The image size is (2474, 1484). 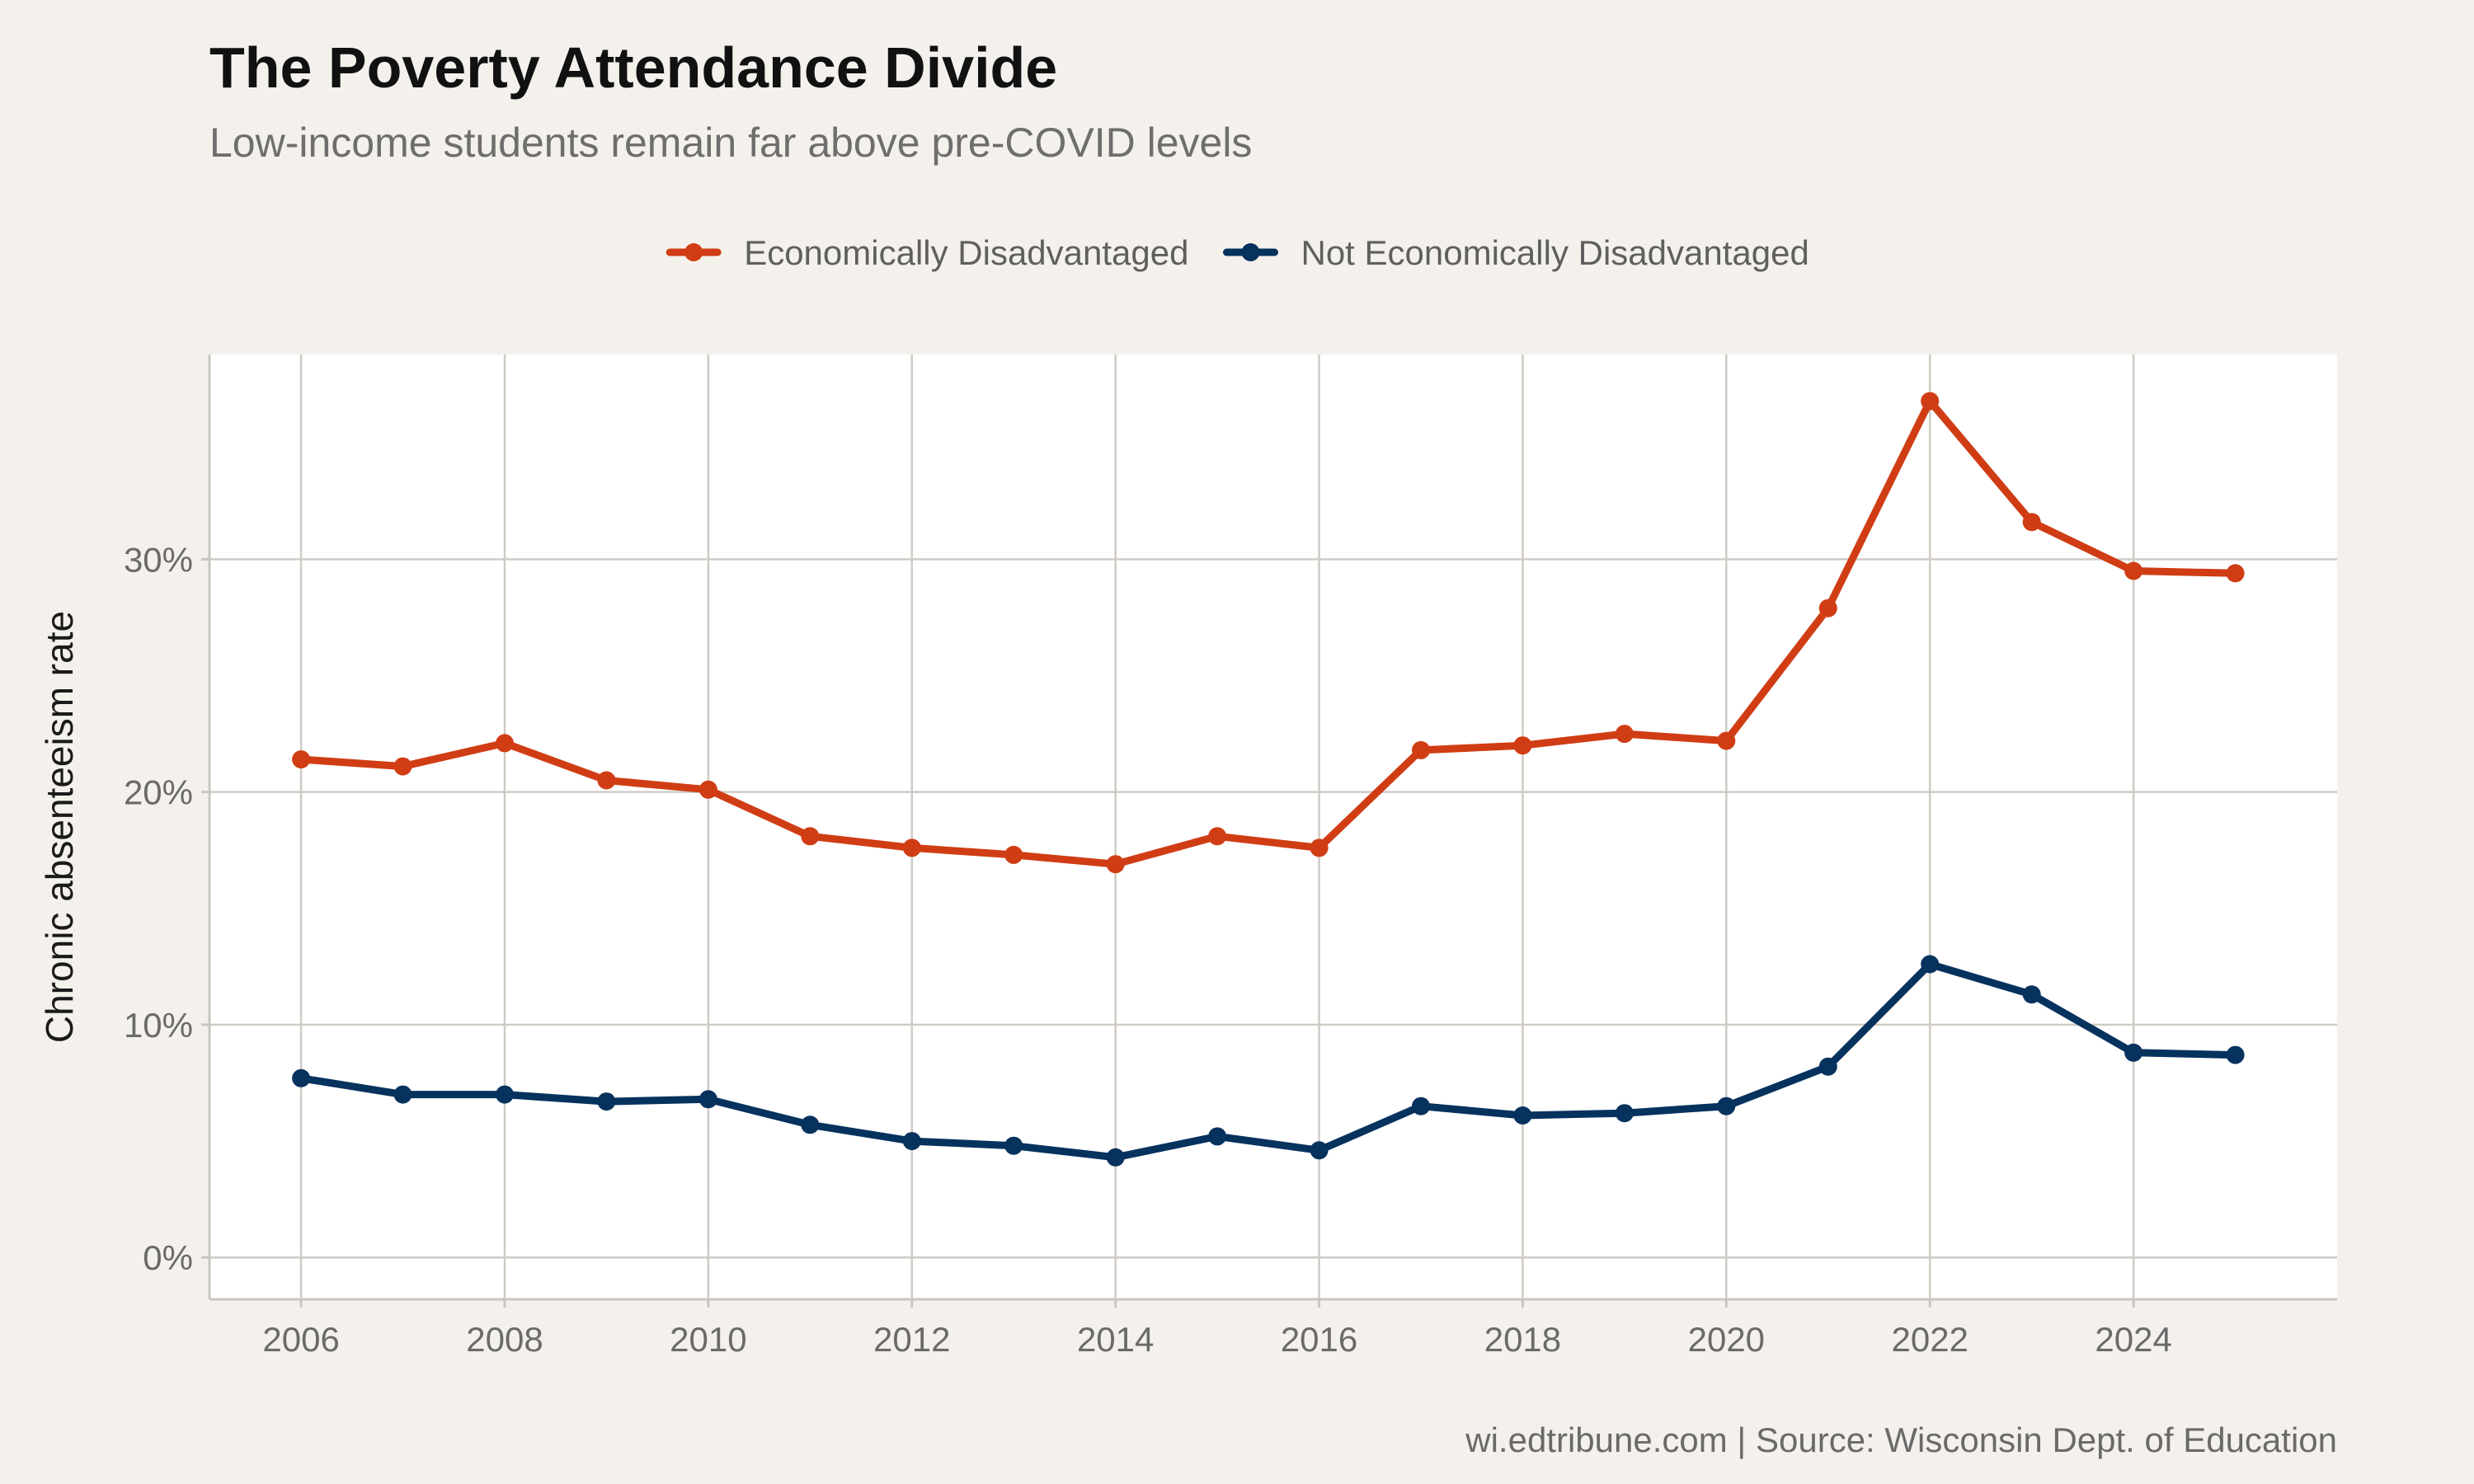 What do you see at coordinates (708, 1339) in the screenshot?
I see `x-tick-label: 2010` at bounding box center [708, 1339].